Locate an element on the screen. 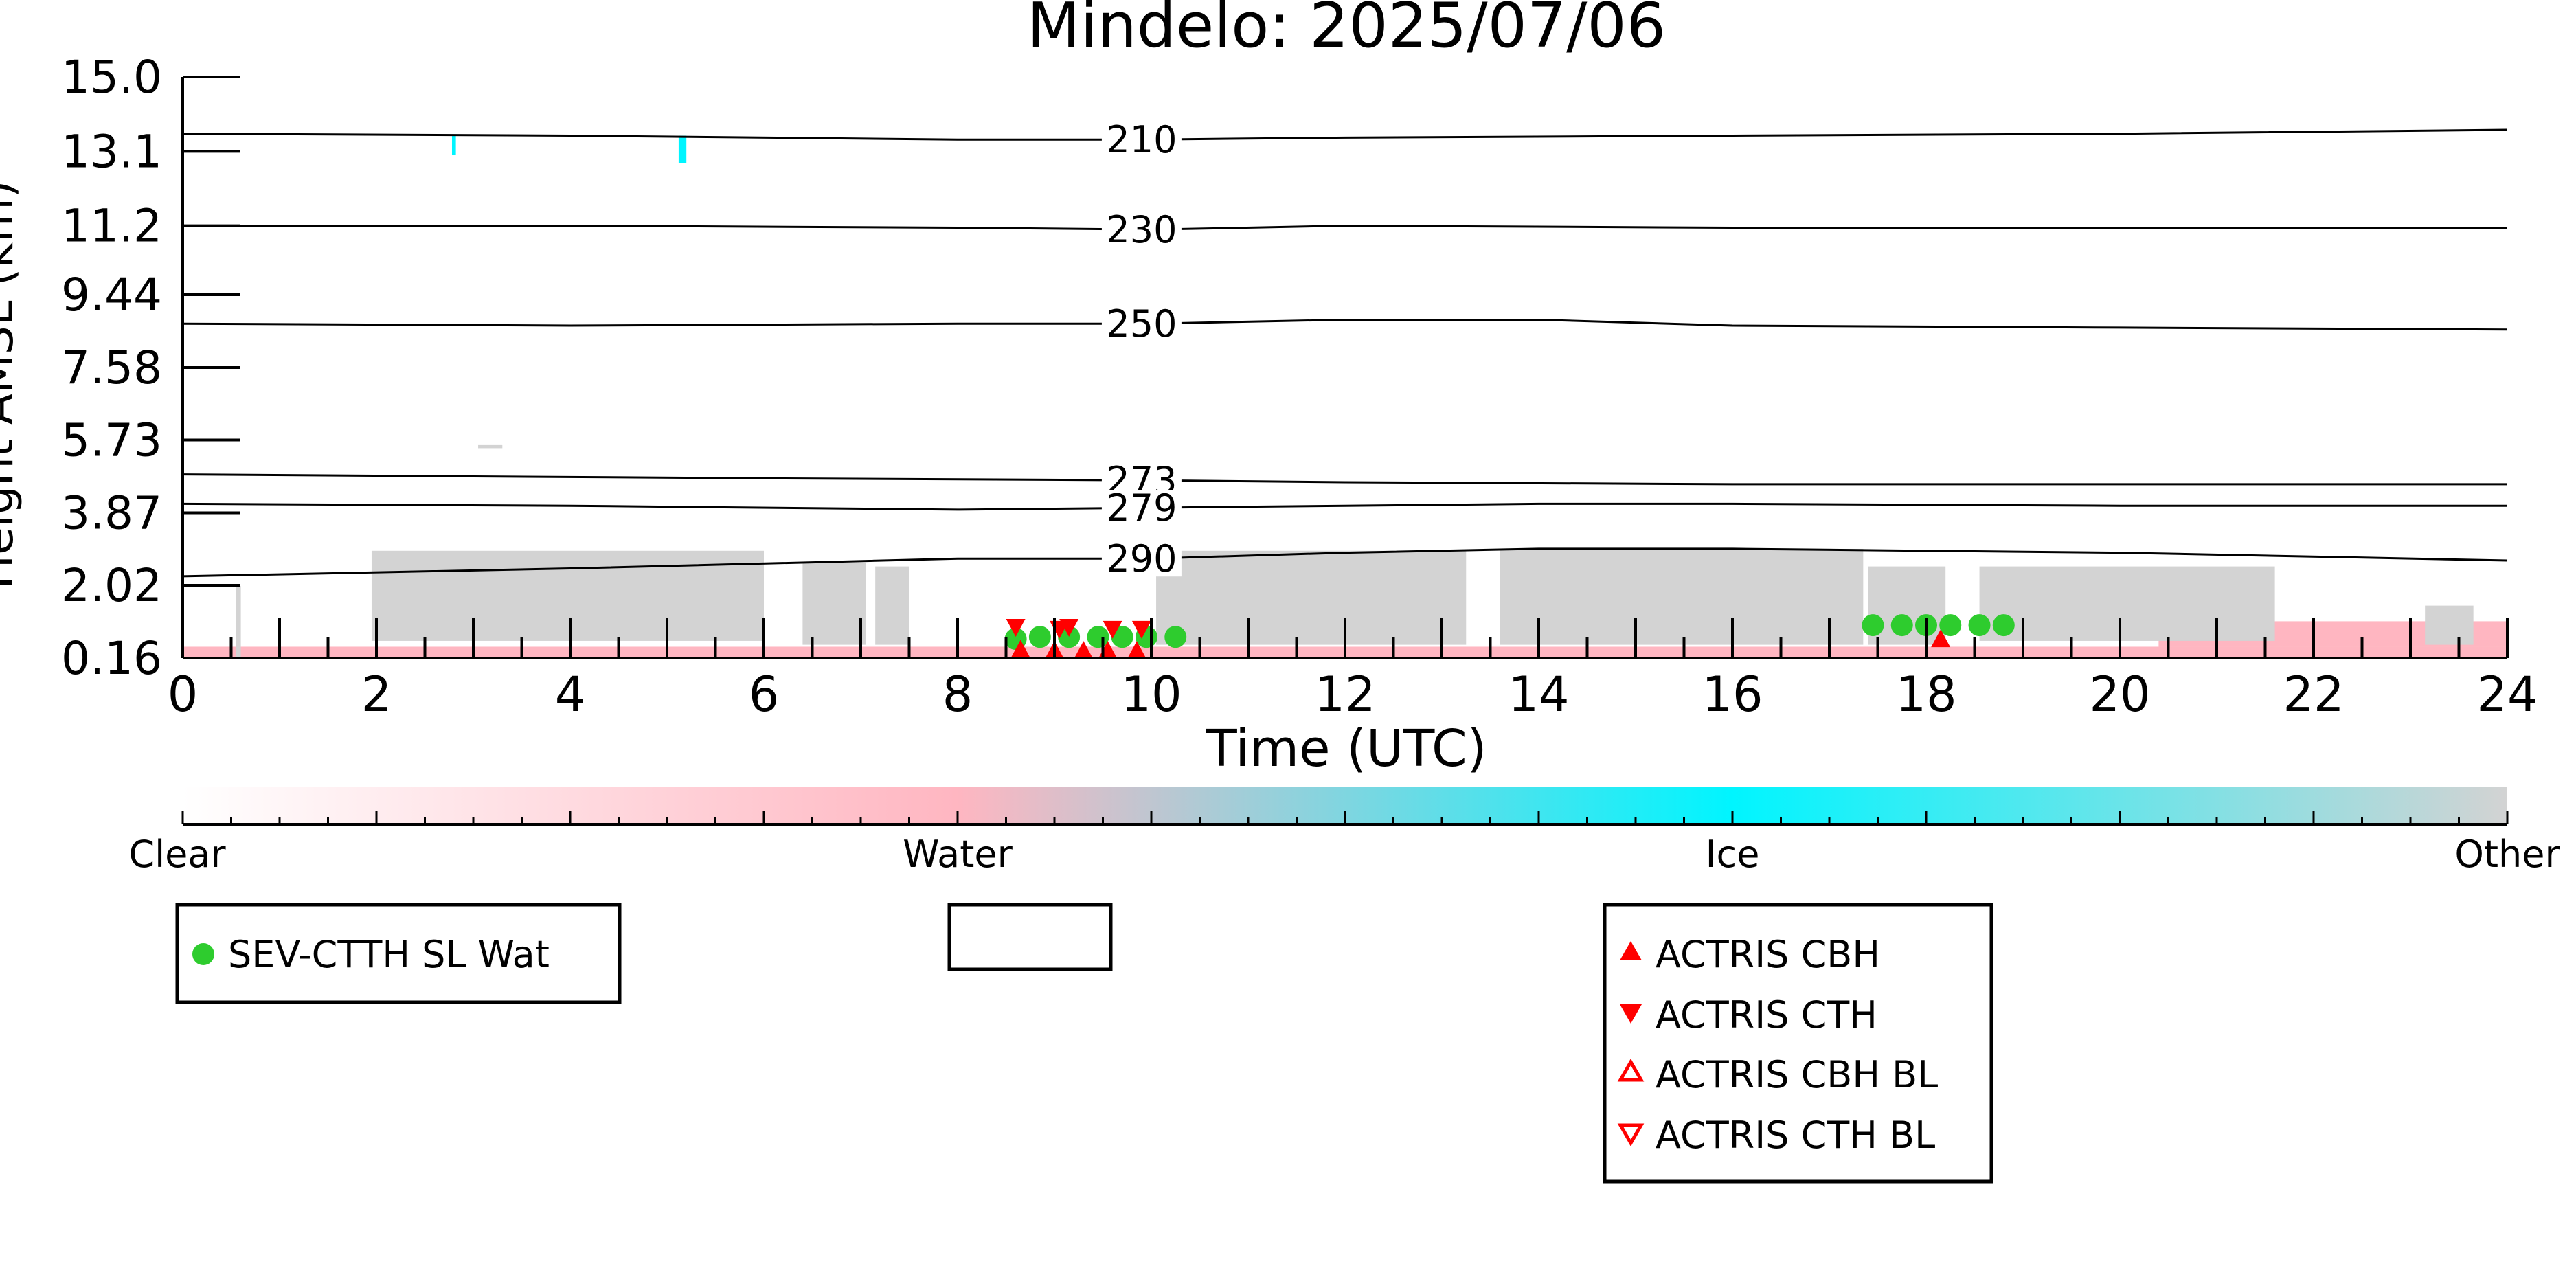  legend-sev-marker is located at coordinates (203, 954).